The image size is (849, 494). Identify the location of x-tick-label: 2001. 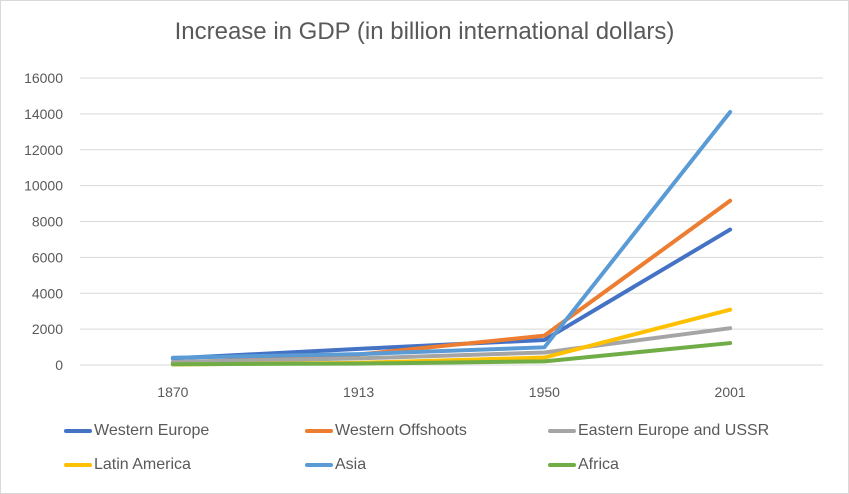
(730, 392).